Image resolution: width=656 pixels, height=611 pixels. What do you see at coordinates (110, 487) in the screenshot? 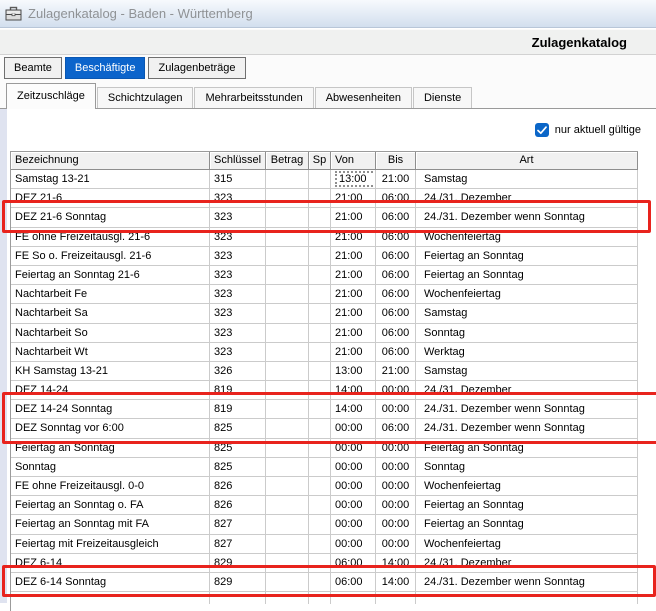
I see `cell-bezeichnung: FE ohne Freizeitausgl. 0-0` at bounding box center [110, 487].